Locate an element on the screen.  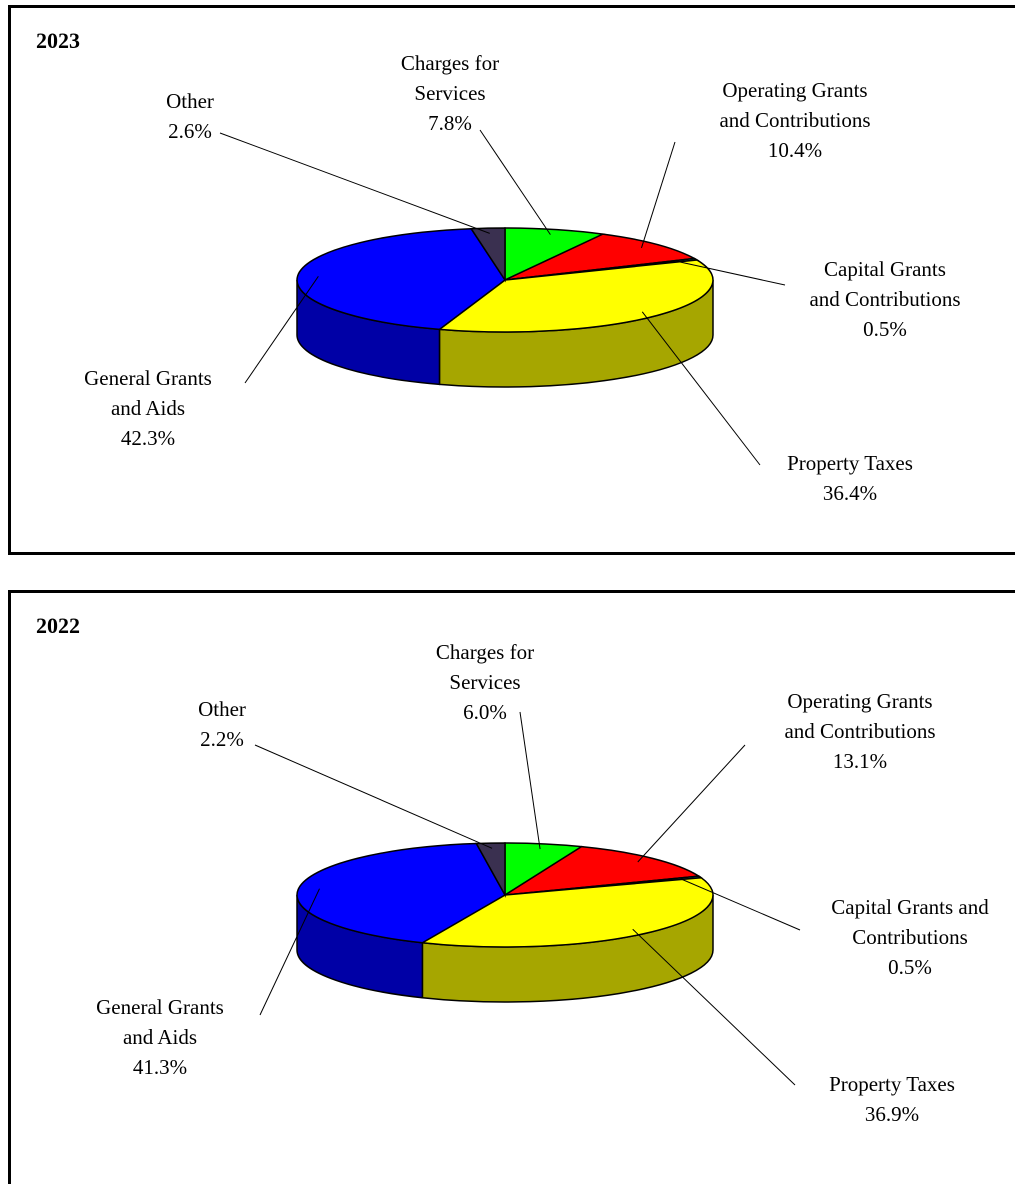
value-label: 2.2% is located at coordinates (222, 739).